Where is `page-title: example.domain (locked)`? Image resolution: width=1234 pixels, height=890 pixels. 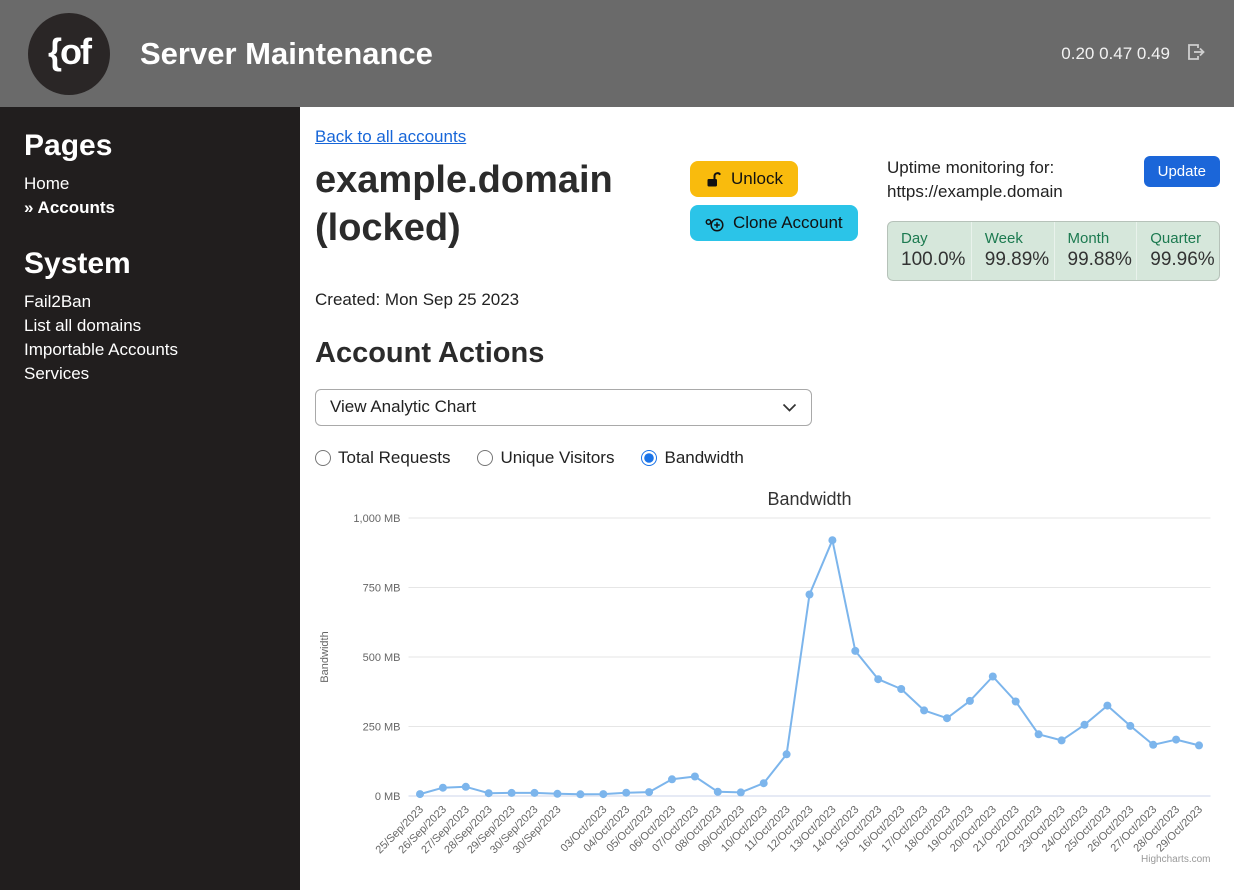
page-title: example.domain (locked) is located at coordinates (464, 204).